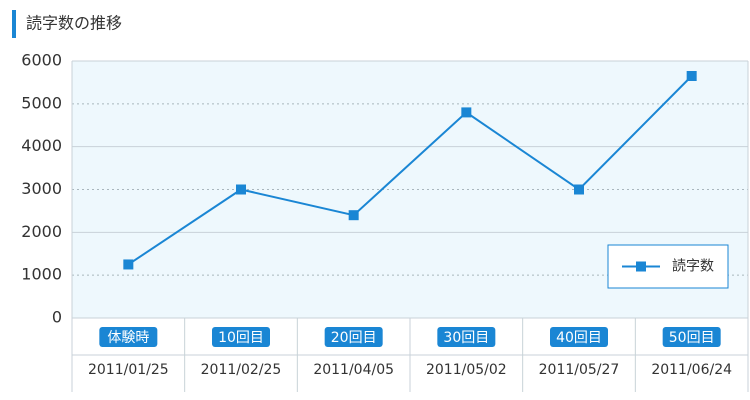 Image resolution: width=750 pixels, height=400 pixels. Describe the element at coordinates (14, 24) in the screenshot. I see `title-bar` at that location.